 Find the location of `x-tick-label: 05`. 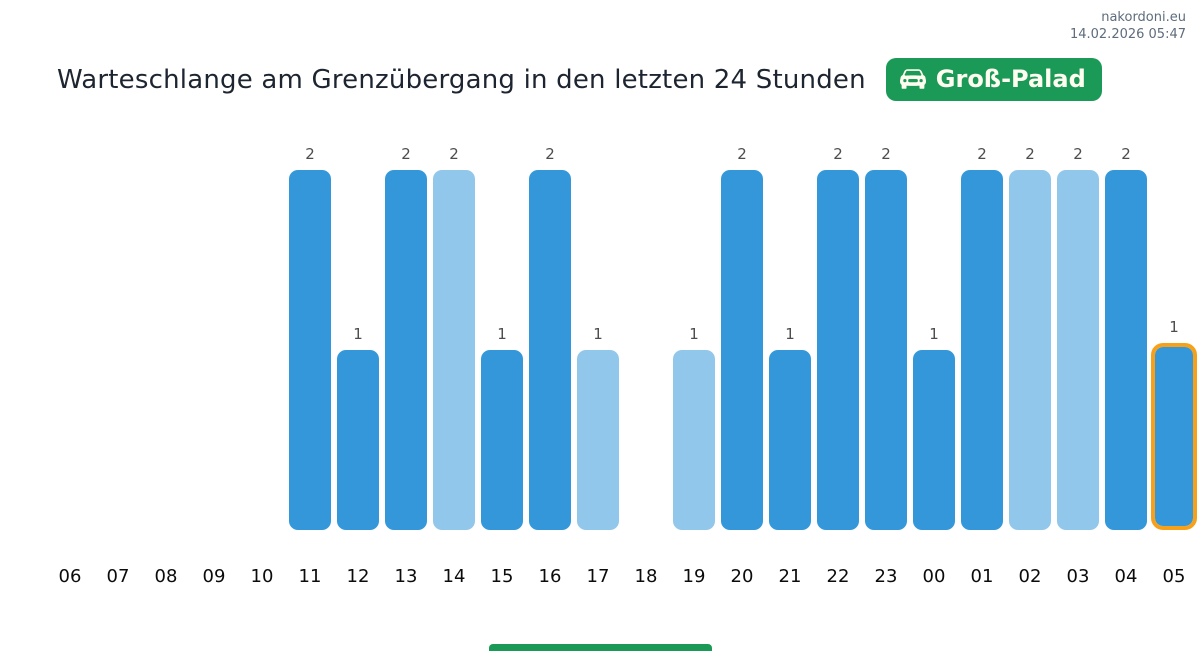

x-tick-label: 05 is located at coordinates (1174, 576).